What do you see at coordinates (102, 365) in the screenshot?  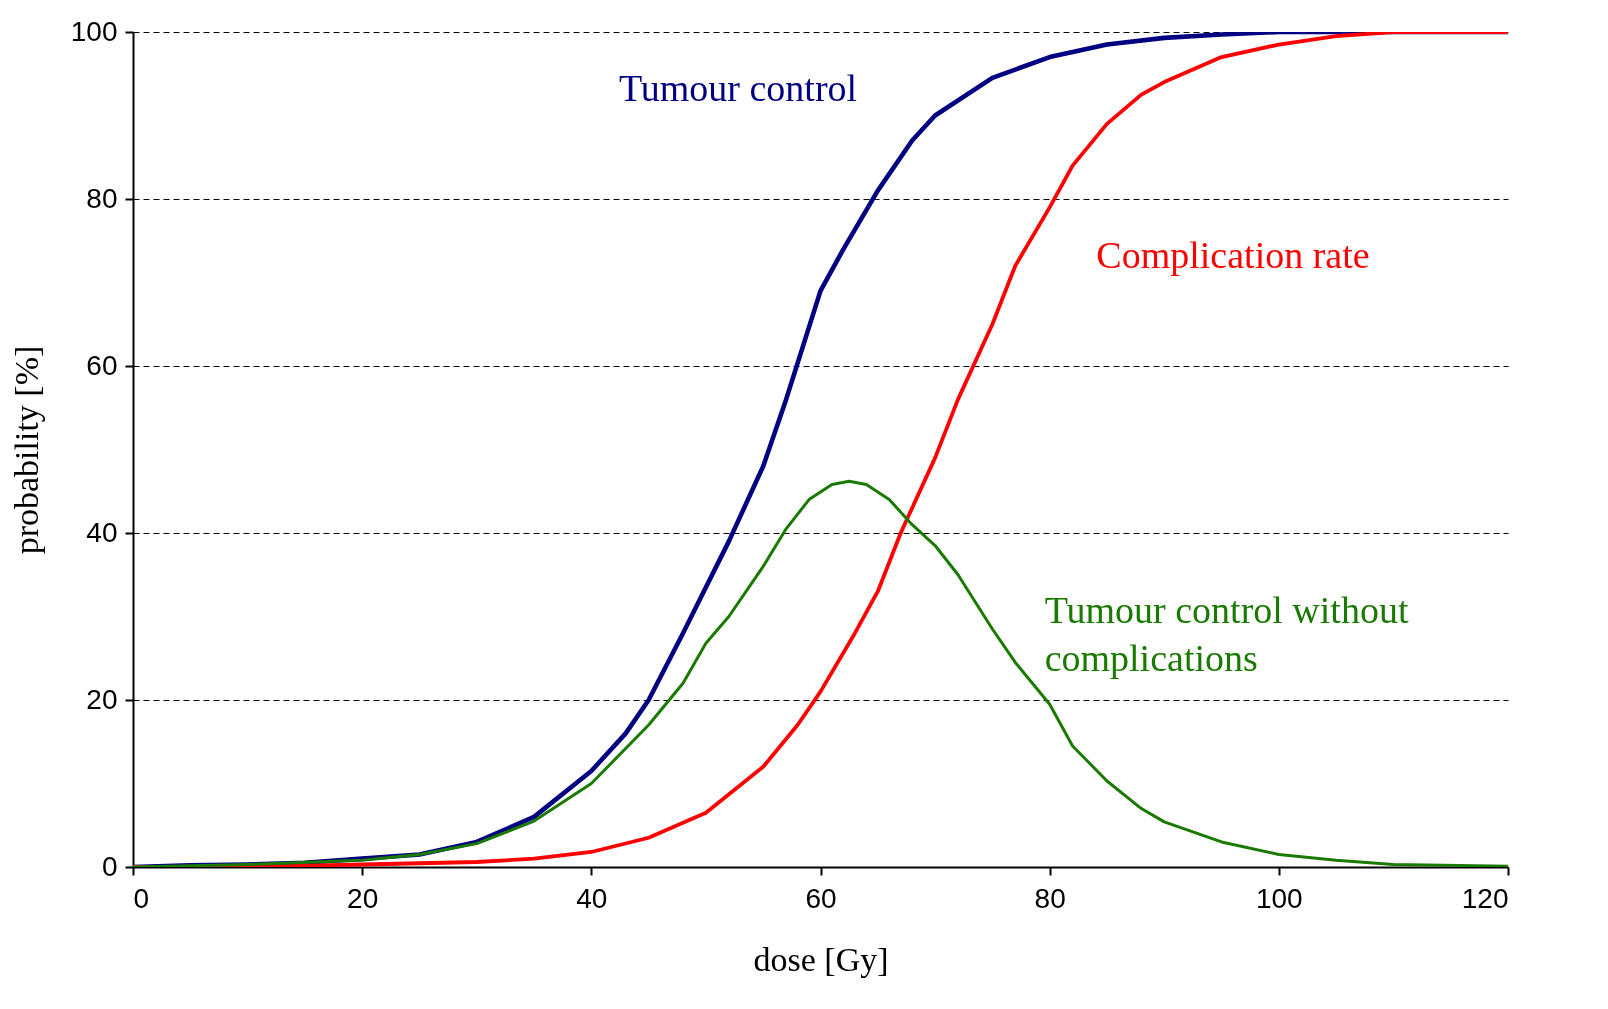 I see `y-tick-label: 60` at bounding box center [102, 365].